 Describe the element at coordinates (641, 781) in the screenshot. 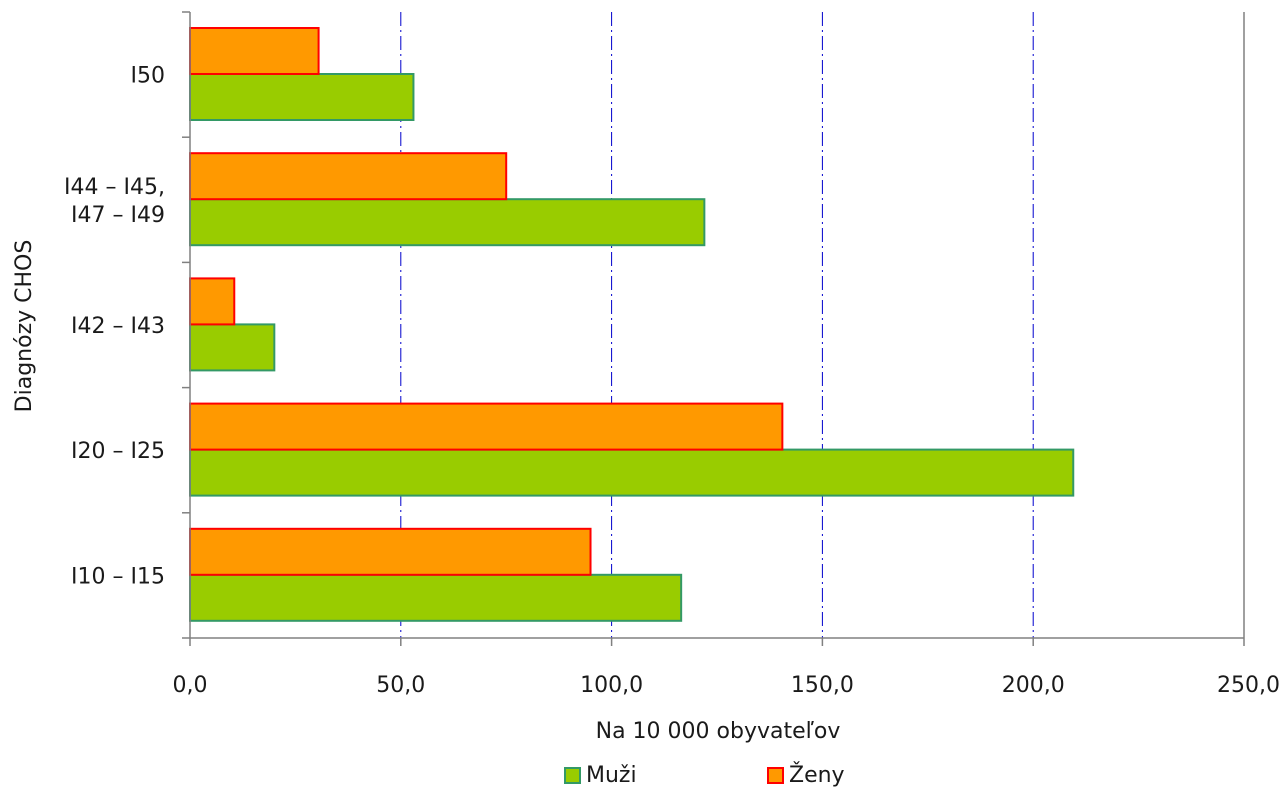

I see `legend: Muži Ženy` at that location.